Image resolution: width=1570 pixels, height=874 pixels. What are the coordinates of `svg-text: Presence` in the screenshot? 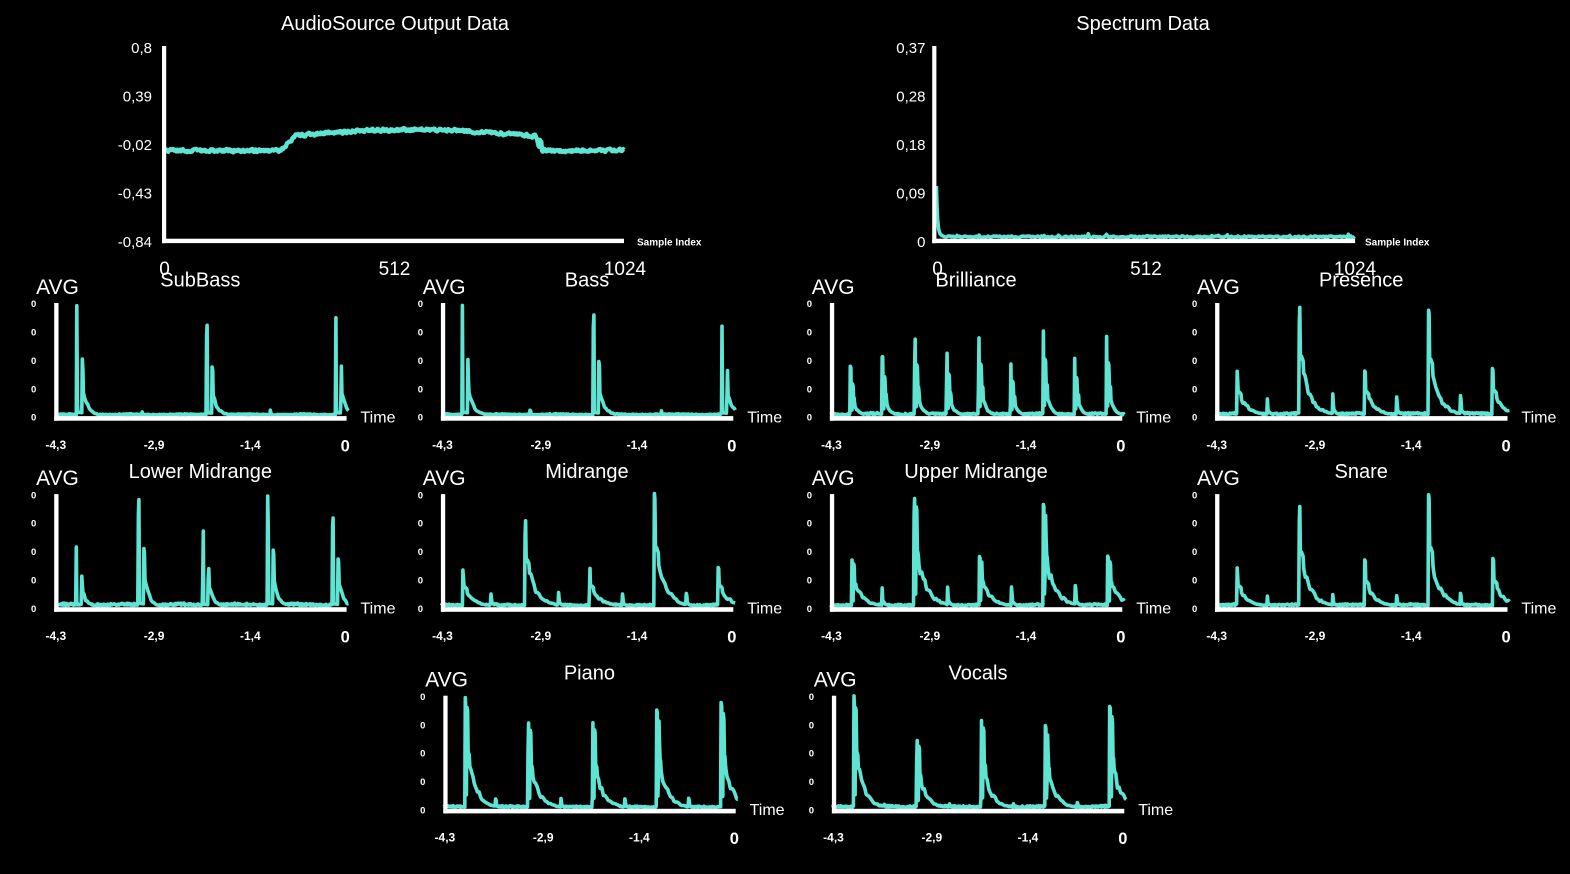 It's located at (1361, 281).